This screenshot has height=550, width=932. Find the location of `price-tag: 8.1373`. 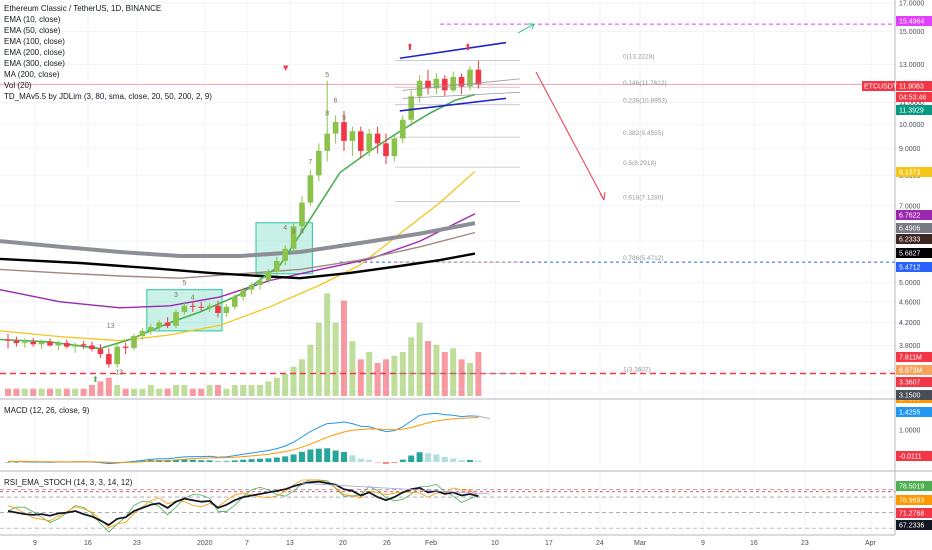

price-tag: 8.1373 is located at coordinates (910, 173).